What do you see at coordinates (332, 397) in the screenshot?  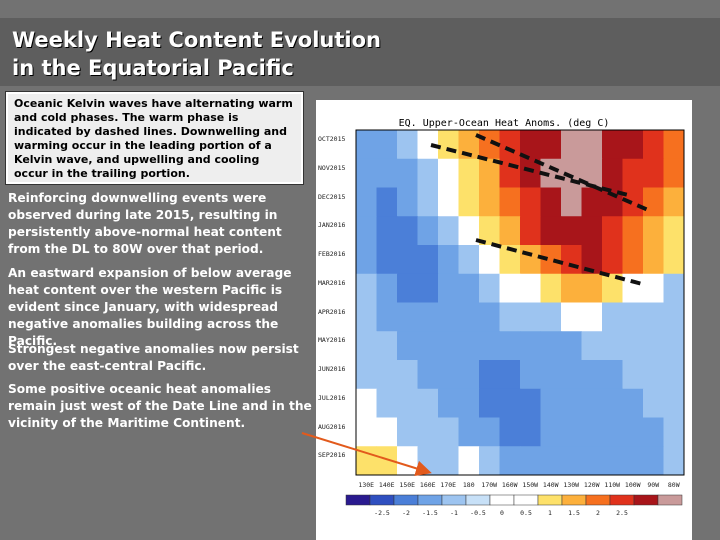 I see `date-tick-label: JUL2016` at bounding box center [332, 397].